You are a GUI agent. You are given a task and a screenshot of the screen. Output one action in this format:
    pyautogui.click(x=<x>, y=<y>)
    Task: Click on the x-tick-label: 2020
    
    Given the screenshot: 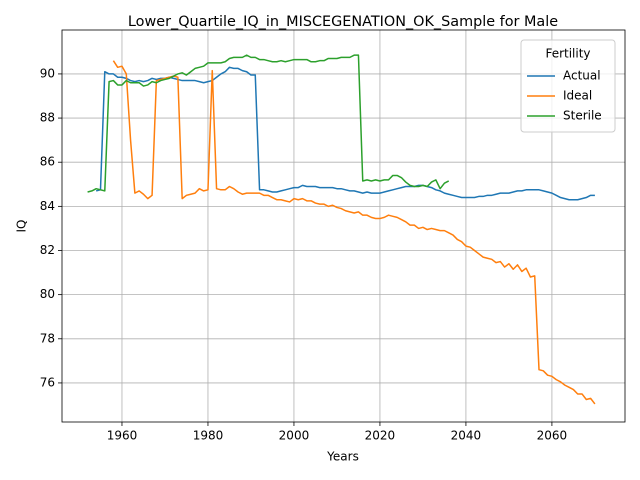 What is the action you would take?
    pyautogui.click(x=380, y=436)
    